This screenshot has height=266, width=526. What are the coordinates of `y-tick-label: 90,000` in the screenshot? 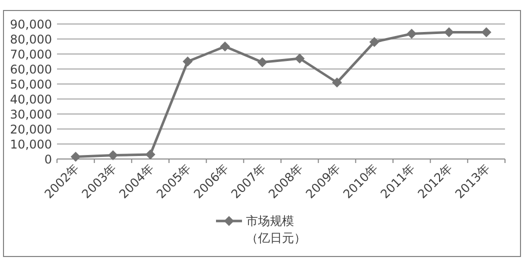 It's located at (31, 25).